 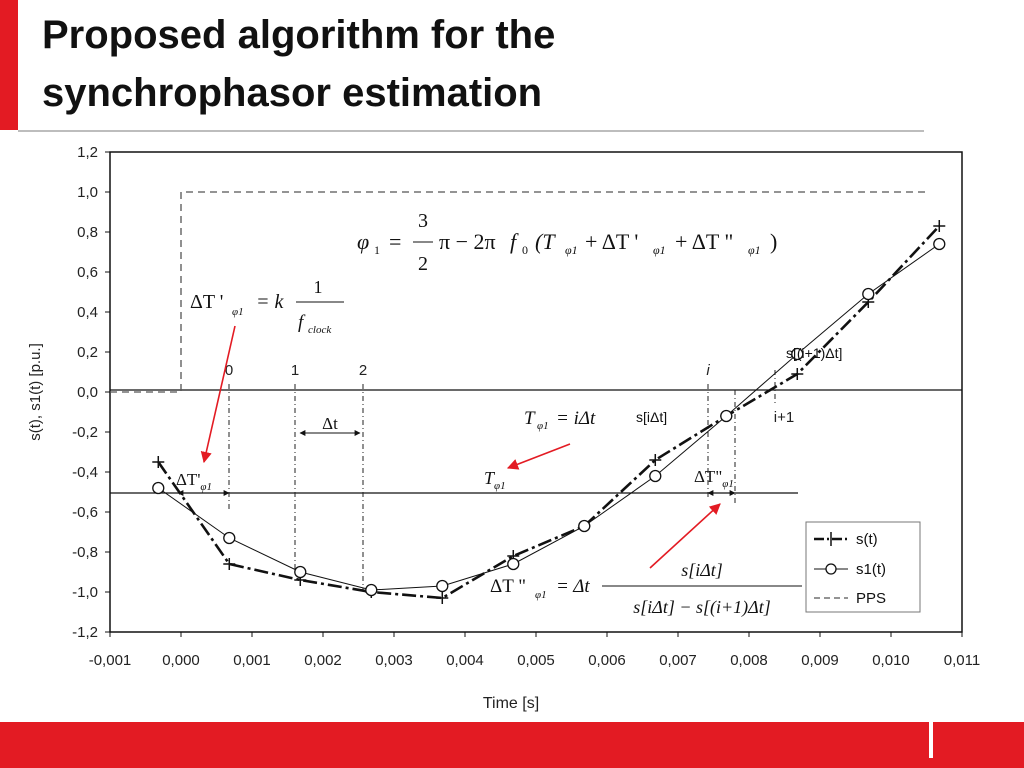 I want to click on x-tick-label: 0,008, so click(x=749, y=660).